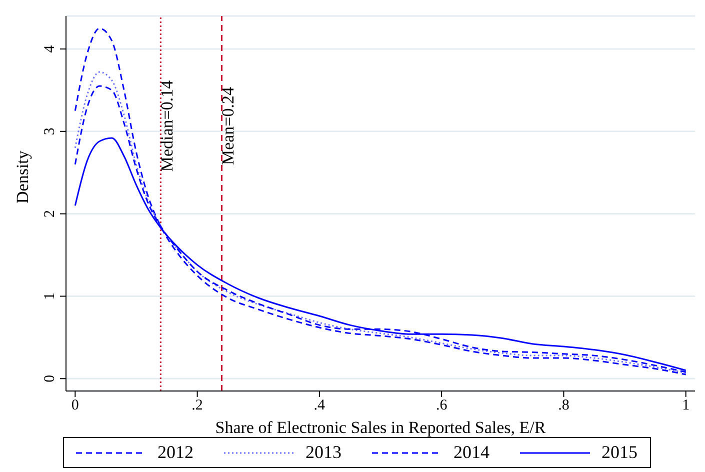  Describe the element at coordinates (564, 406) in the screenshot. I see `x-tick-label: .8` at that location.